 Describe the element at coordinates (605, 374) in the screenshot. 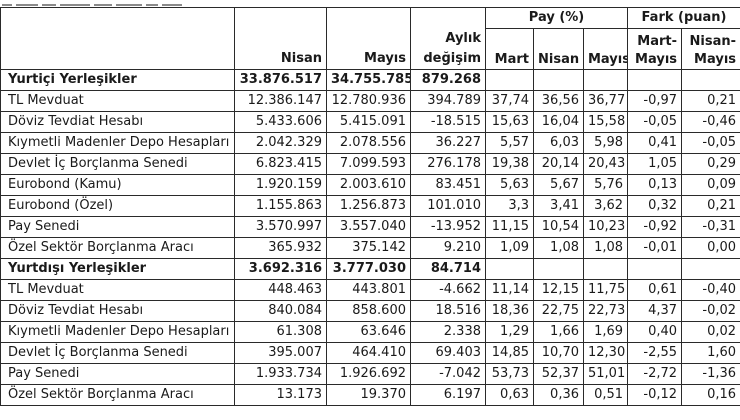

I see `cell-mayis-pay: 51,01` at that location.